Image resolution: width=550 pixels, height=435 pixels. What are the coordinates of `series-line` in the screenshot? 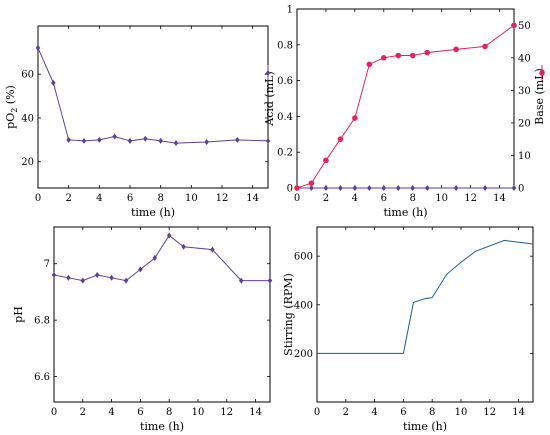 It's located at (161, 258).